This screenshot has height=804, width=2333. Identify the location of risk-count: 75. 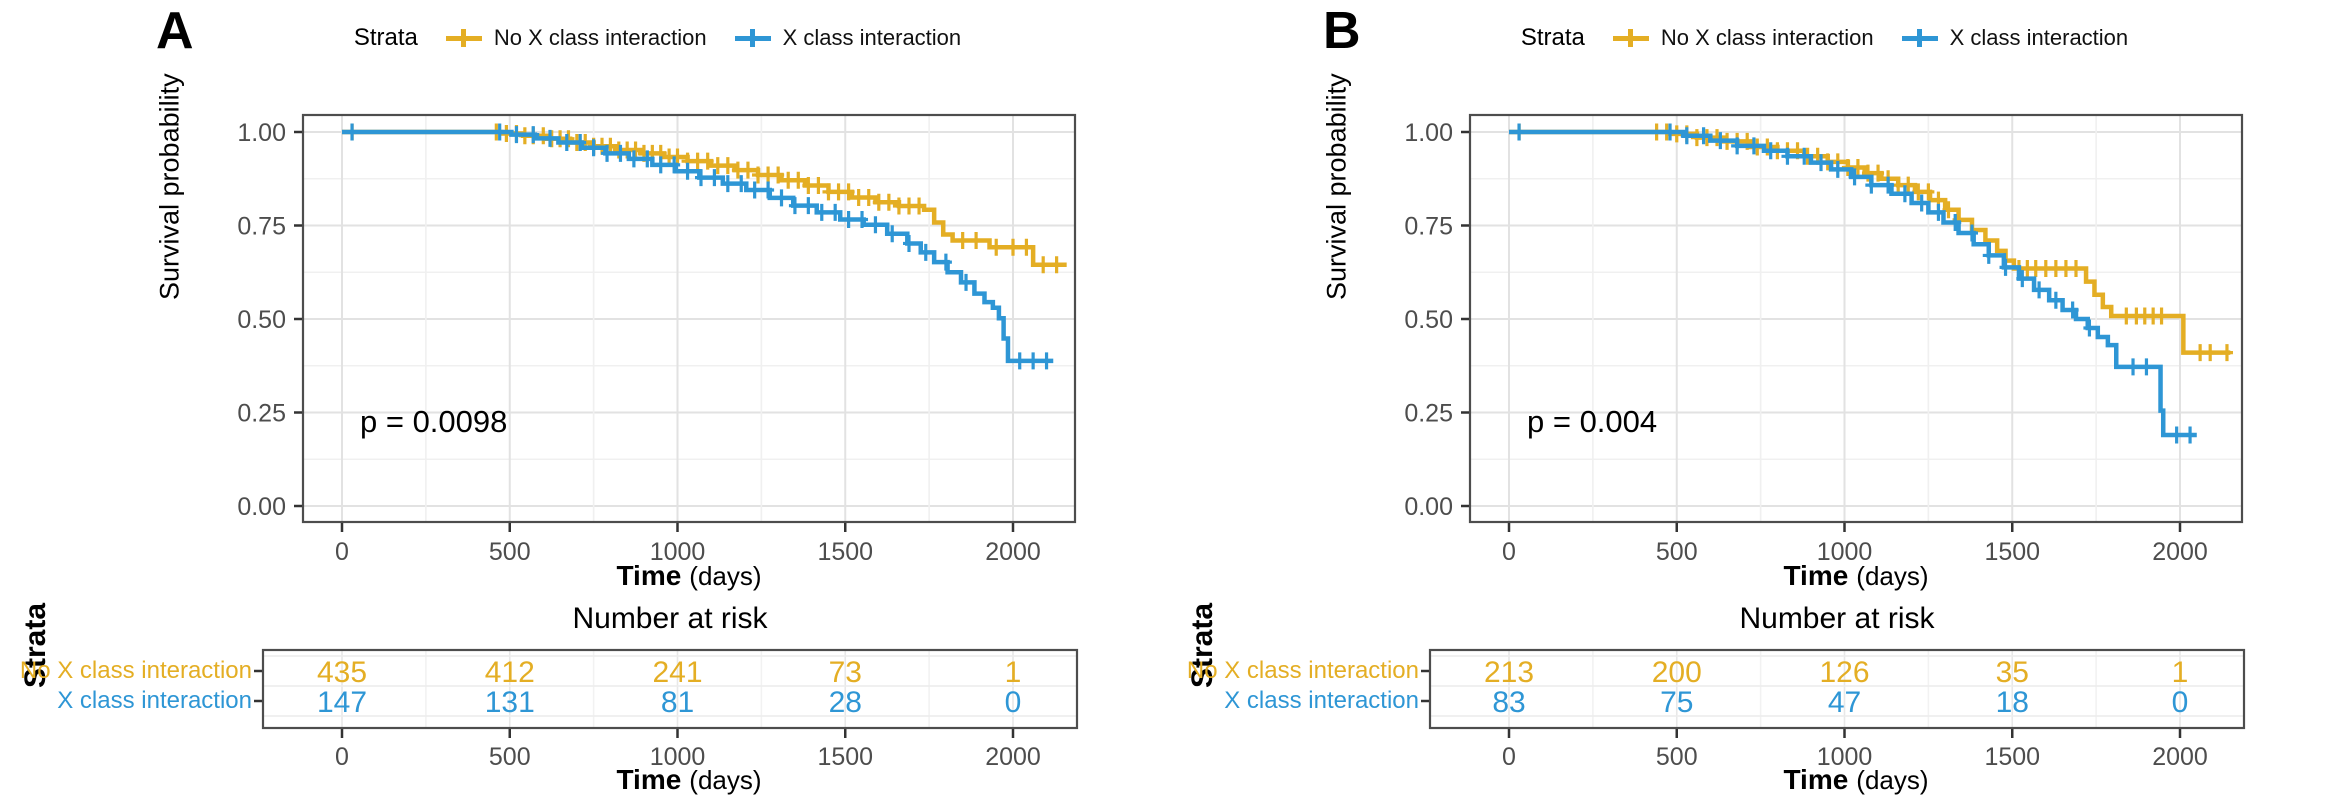
(1676, 702).